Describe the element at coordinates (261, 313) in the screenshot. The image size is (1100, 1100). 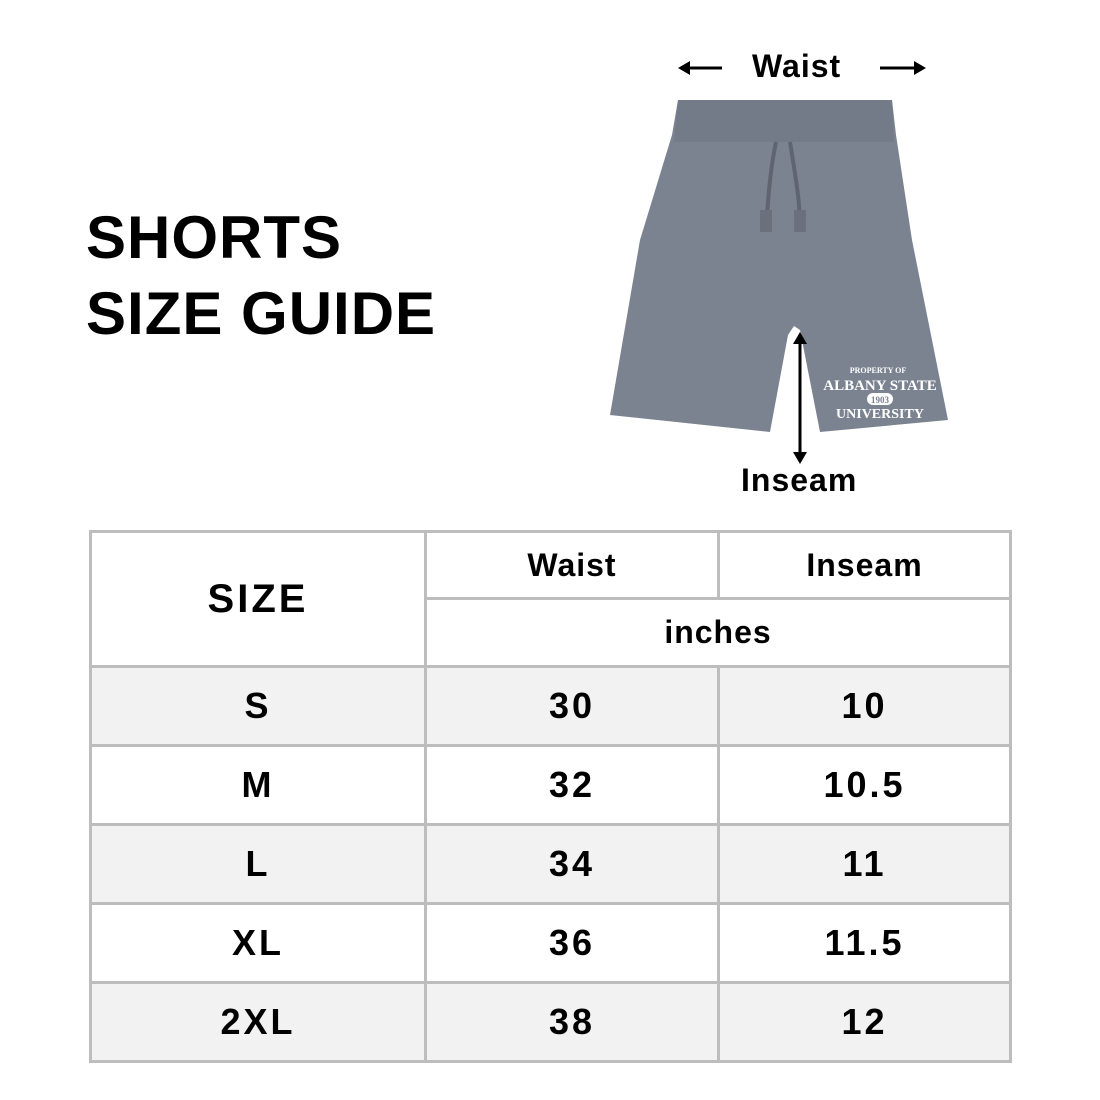
I see `title-line-2: SIZE GUIDE` at that location.